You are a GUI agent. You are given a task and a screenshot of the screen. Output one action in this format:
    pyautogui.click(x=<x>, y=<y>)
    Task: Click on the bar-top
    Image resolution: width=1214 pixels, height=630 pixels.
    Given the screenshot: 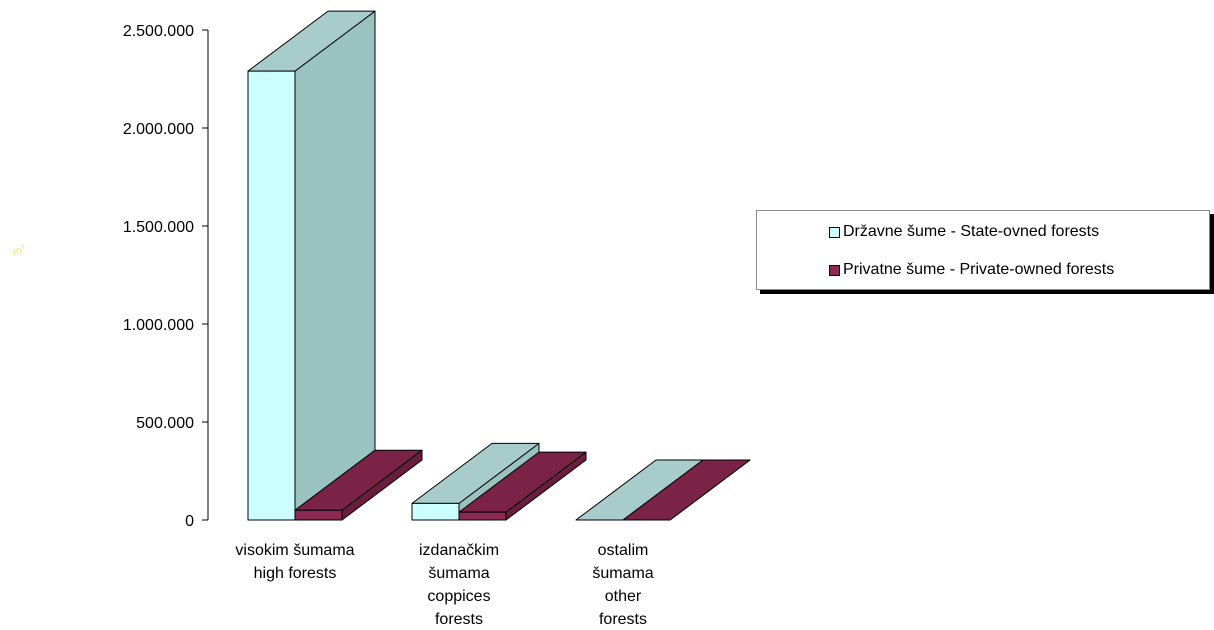 What is the action you would take?
    pyautogui.click(x=686, y=490)
    